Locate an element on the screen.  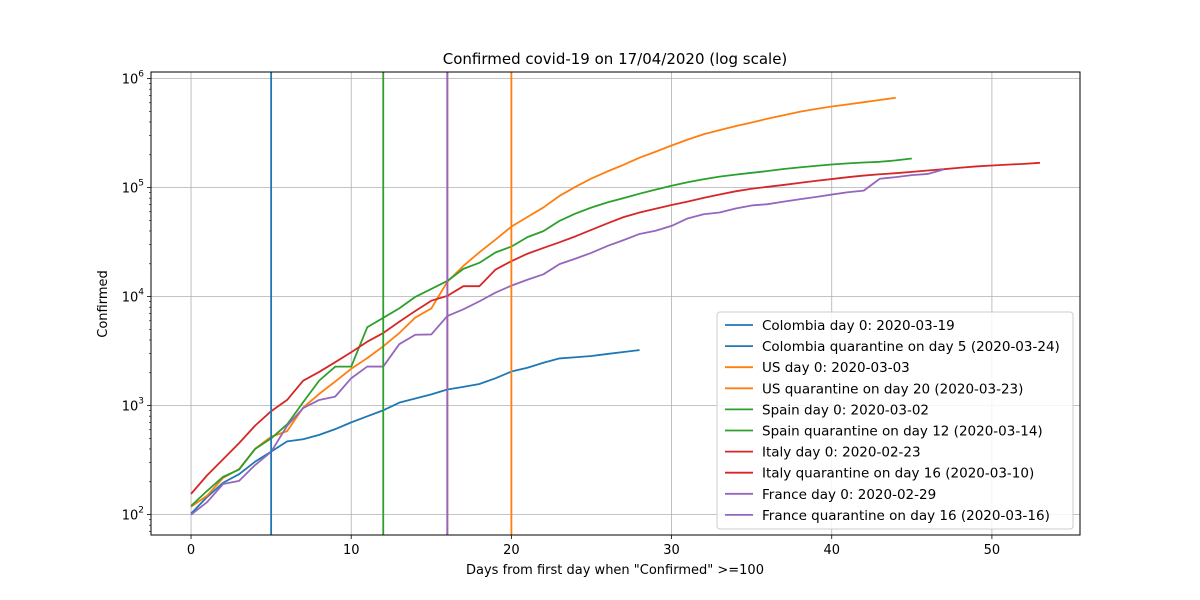
y-tick-label: 10⁴ is located at coordinates (133, 297).